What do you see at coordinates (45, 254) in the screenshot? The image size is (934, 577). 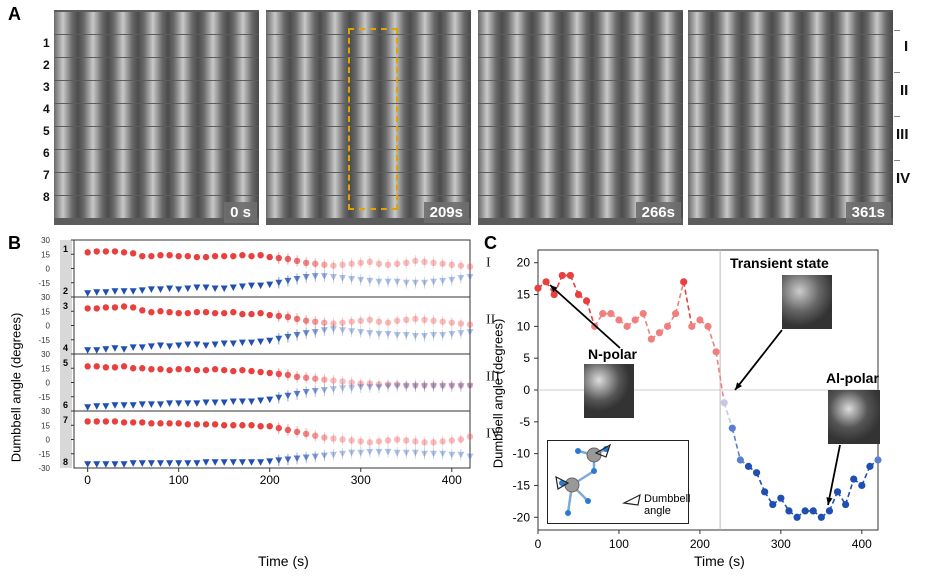 I see `y-tick-label: 15` at bounding box center [45, 254].